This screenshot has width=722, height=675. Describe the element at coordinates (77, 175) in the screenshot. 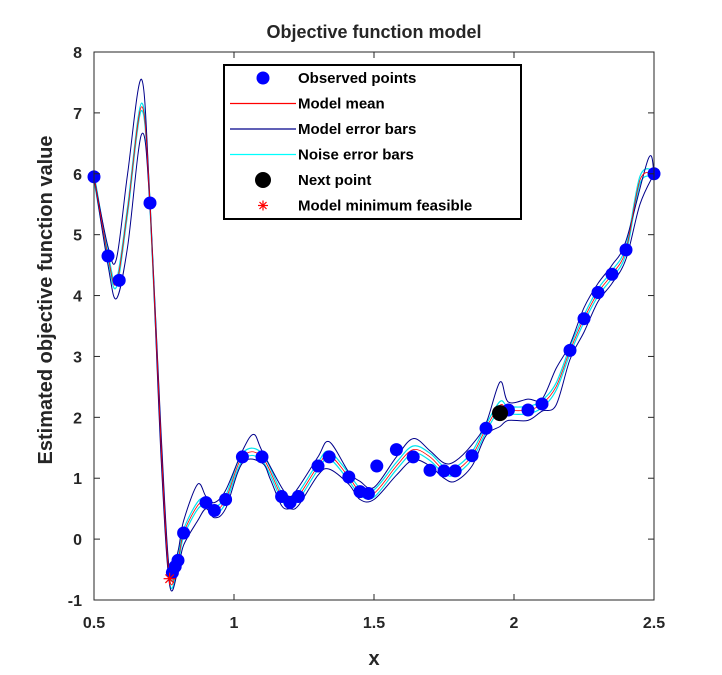

I see `y-tick-label: 6` at that location.